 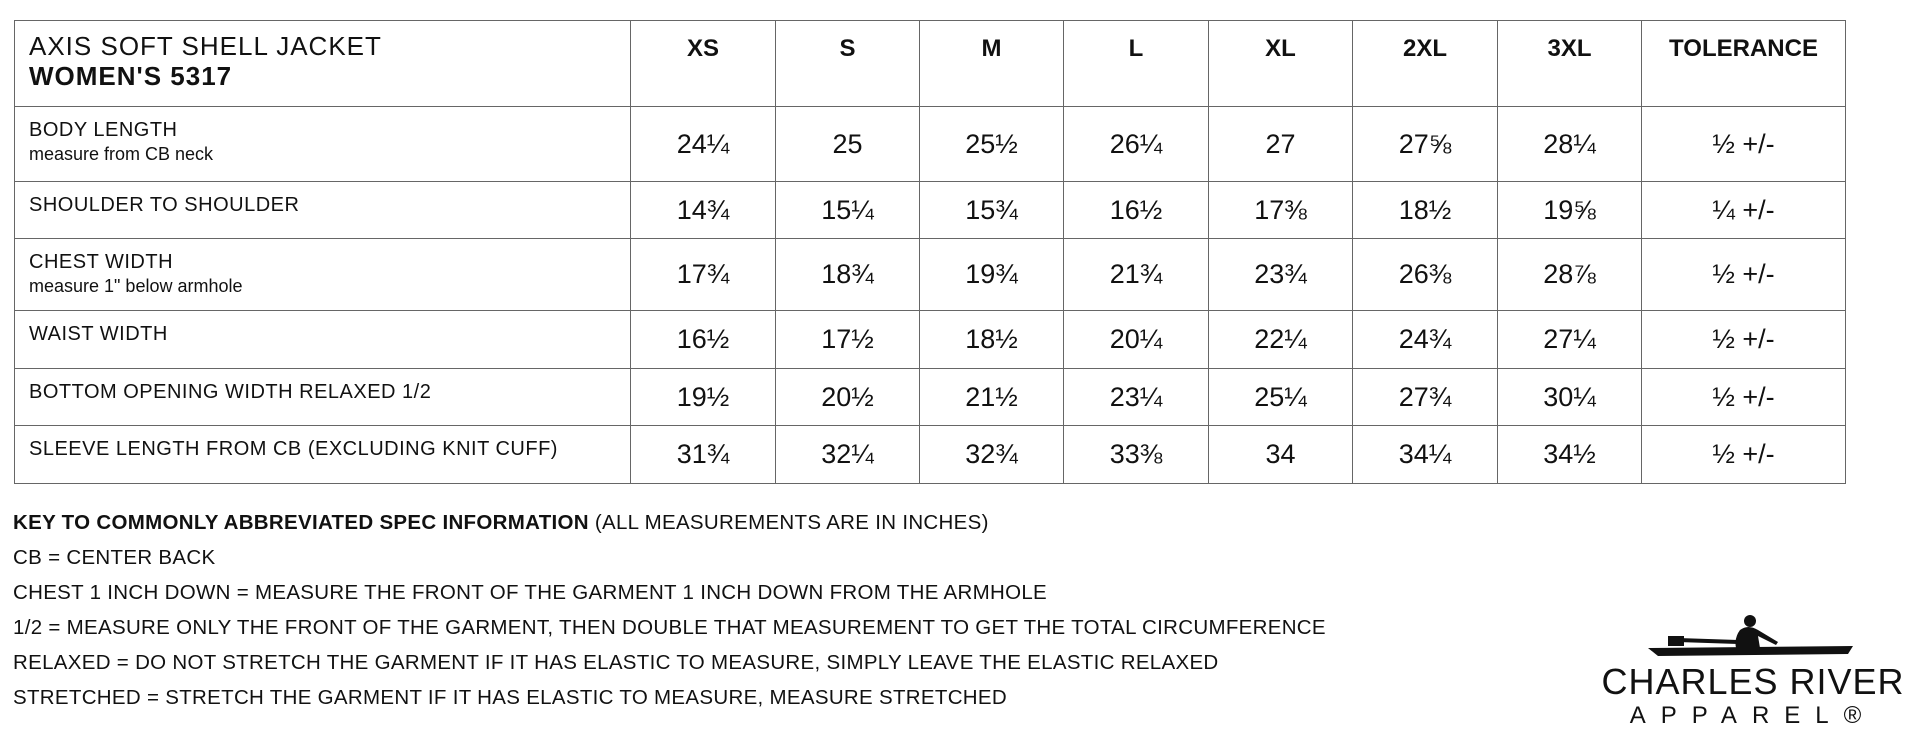 What do you see at coordinates (1280, 210) in the screenshot?
I see `size-value-cell: 17⅜` at bounding box center [1280, 210].